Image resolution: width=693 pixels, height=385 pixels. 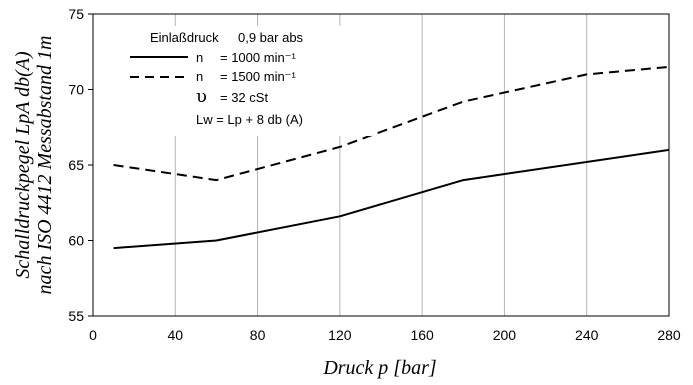 What do you see at coordinates (271, 37) in the screenshot?
I see `legend-title-value: 0,9 bar abs` at bounding box center [271, 37].